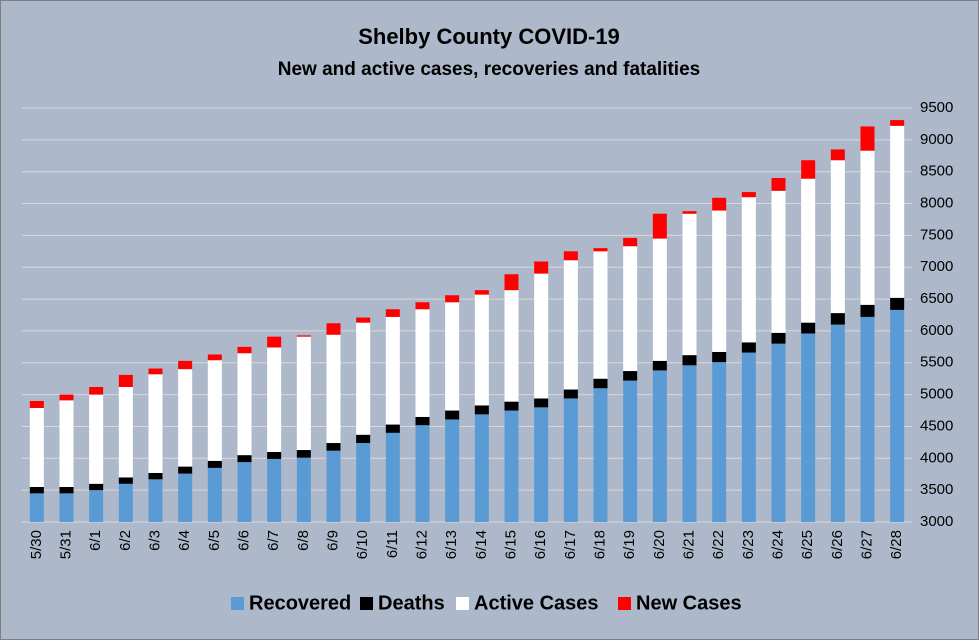  Describe the element at coordinates (688, 544) in the screenshot. I see `x-tick-label: 6/21` at that location.